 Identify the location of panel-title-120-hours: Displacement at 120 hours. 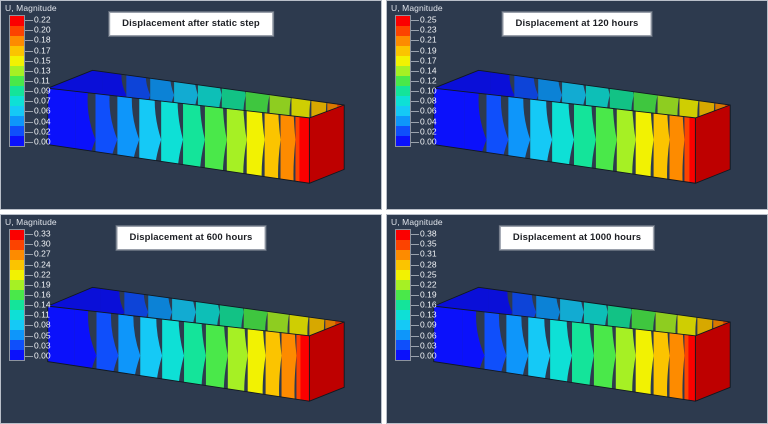
(577, 24).